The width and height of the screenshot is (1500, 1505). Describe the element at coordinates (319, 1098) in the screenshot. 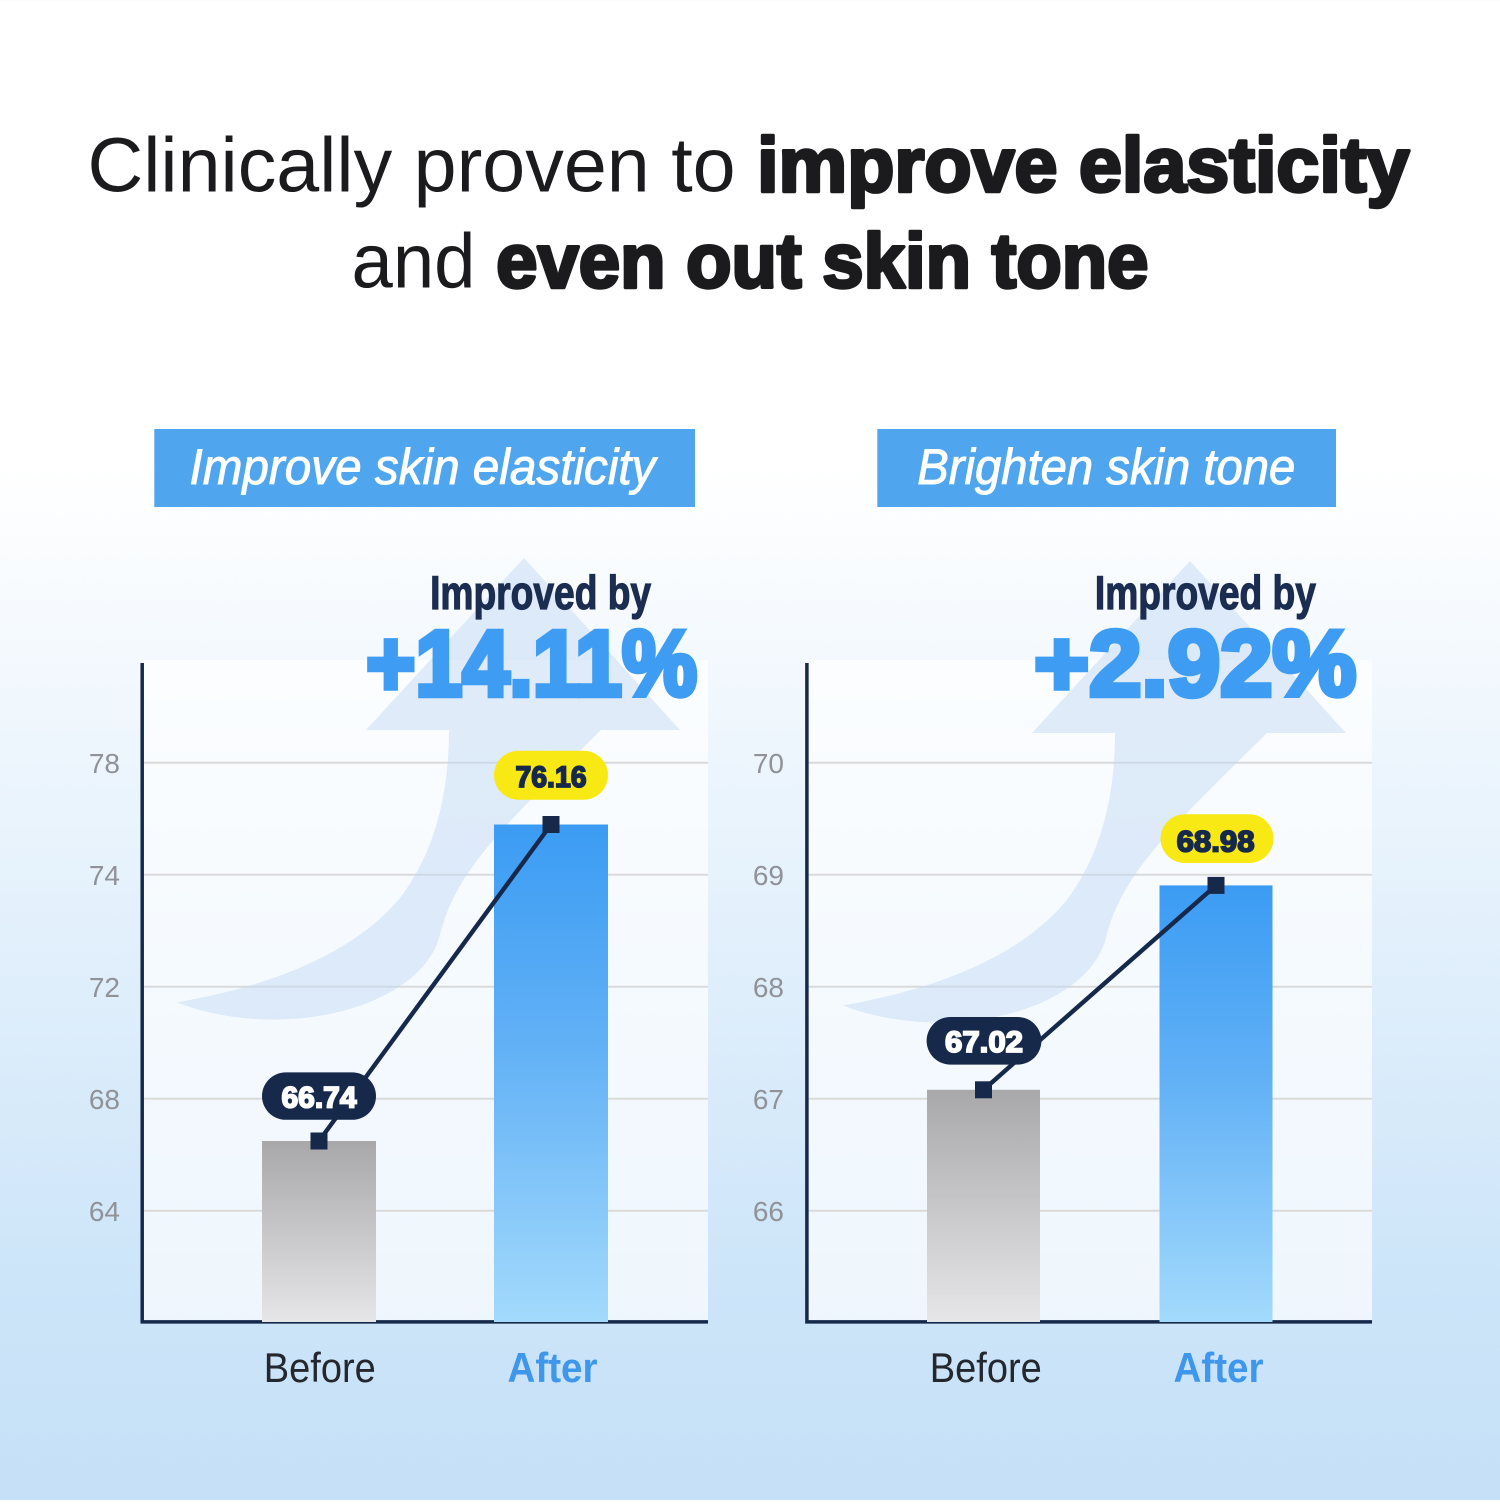

I see `svg-text: 66.74` at that location.